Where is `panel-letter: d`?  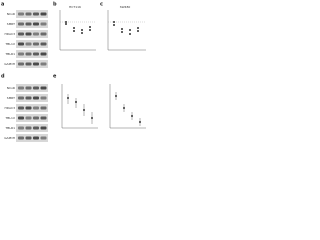 panel-letter: d is located at coordinates (3, 77).